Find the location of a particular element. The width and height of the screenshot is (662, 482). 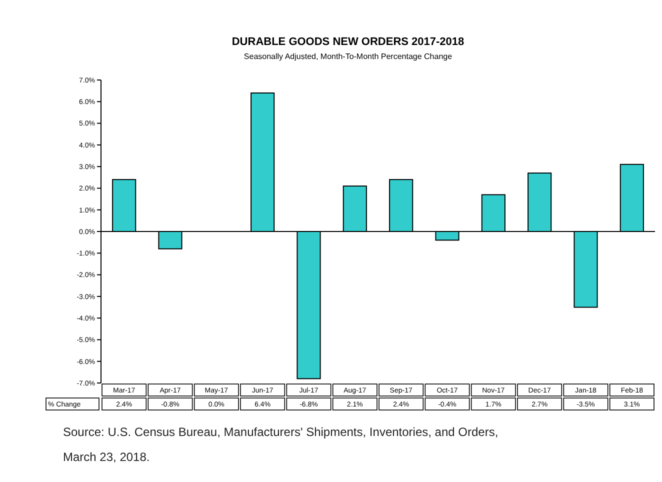

chart-subtitle: Seasonally Adjusted, Month-To-Month Percentage Change is located at coordinates (348, 56).